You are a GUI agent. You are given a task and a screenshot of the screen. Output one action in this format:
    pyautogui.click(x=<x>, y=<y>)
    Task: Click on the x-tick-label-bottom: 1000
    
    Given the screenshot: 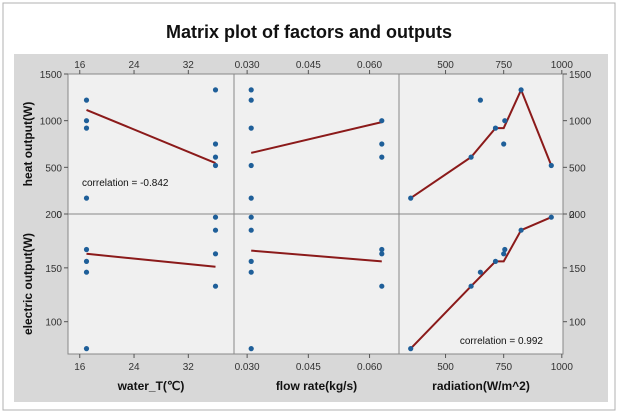 What is the action you would take?
    pyautogui.click(x=562, y=367)
    